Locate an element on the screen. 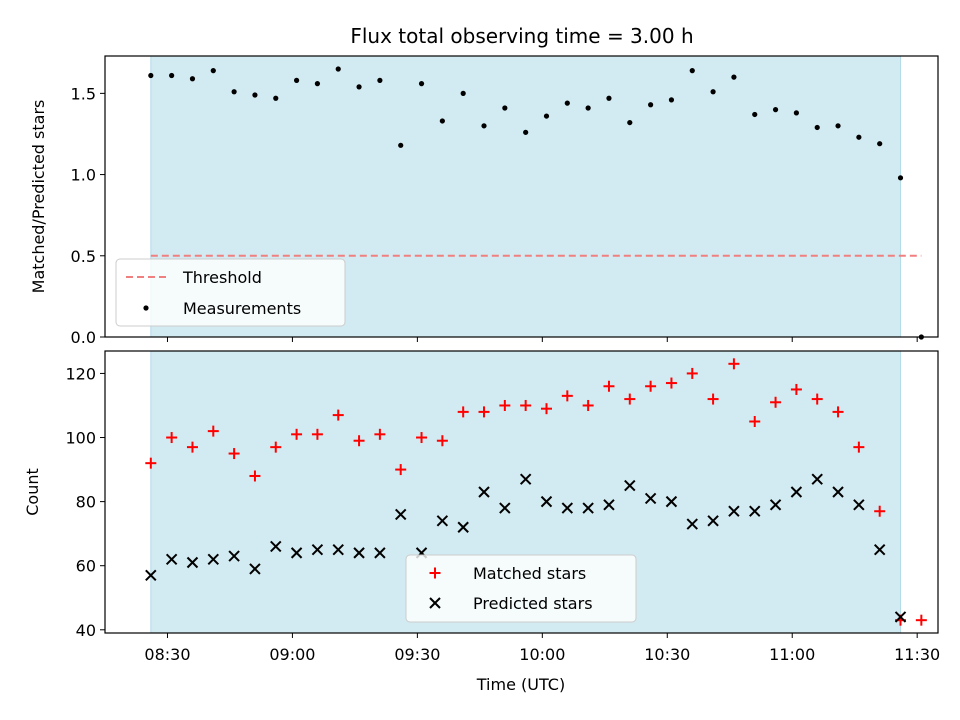 The image size is (960, 720). y-tick-label: 1.0 is located at coordinates (83, 175).